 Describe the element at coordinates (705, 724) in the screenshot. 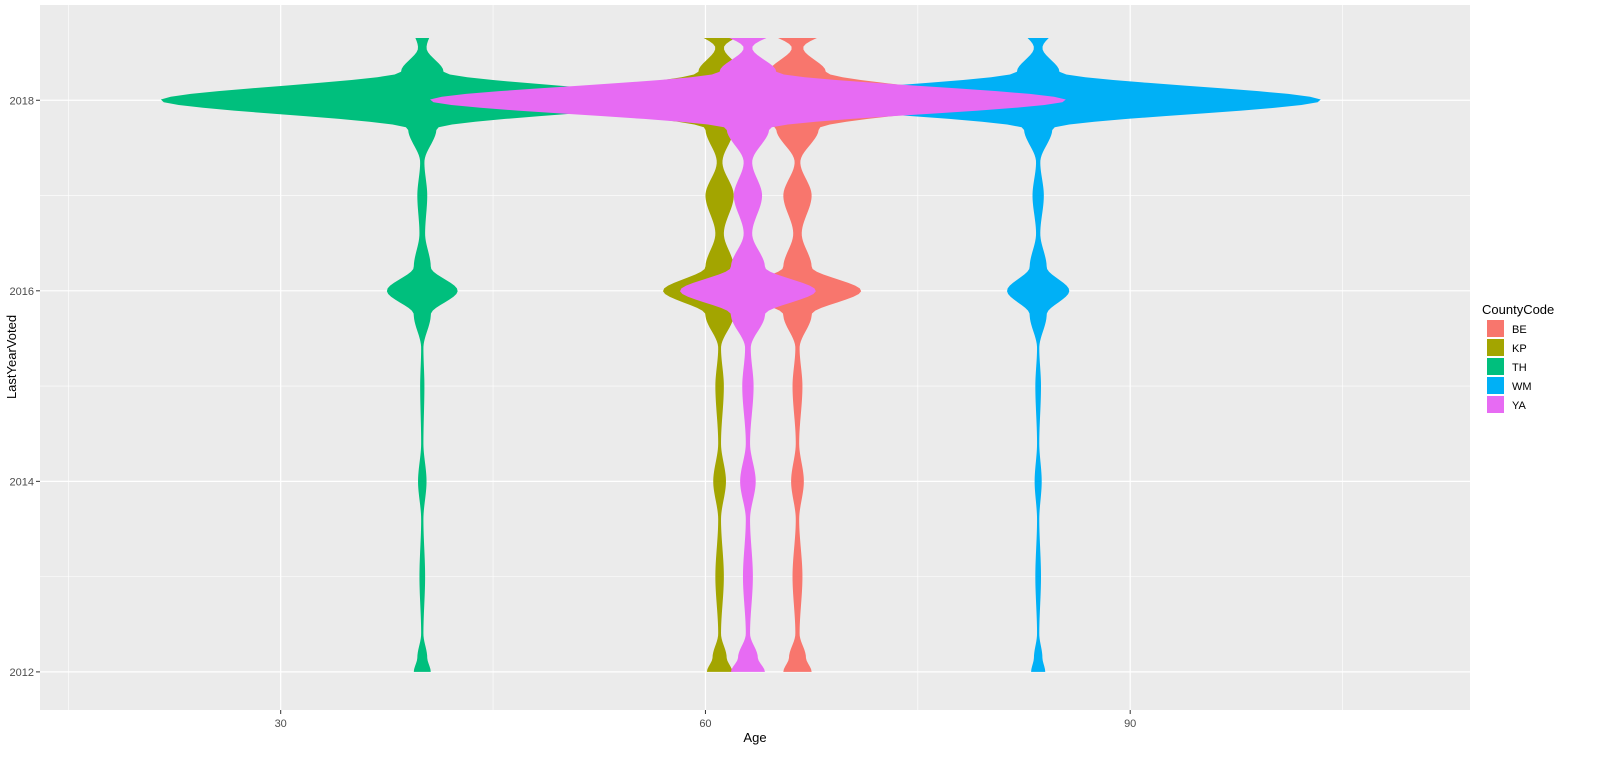

I see `x-tick-label: 60` at that location.